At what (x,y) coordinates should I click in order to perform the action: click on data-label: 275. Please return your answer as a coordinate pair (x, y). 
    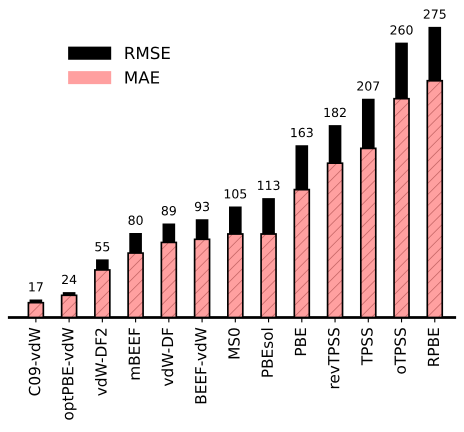
    Looking at the image, I should click on (435, 14).